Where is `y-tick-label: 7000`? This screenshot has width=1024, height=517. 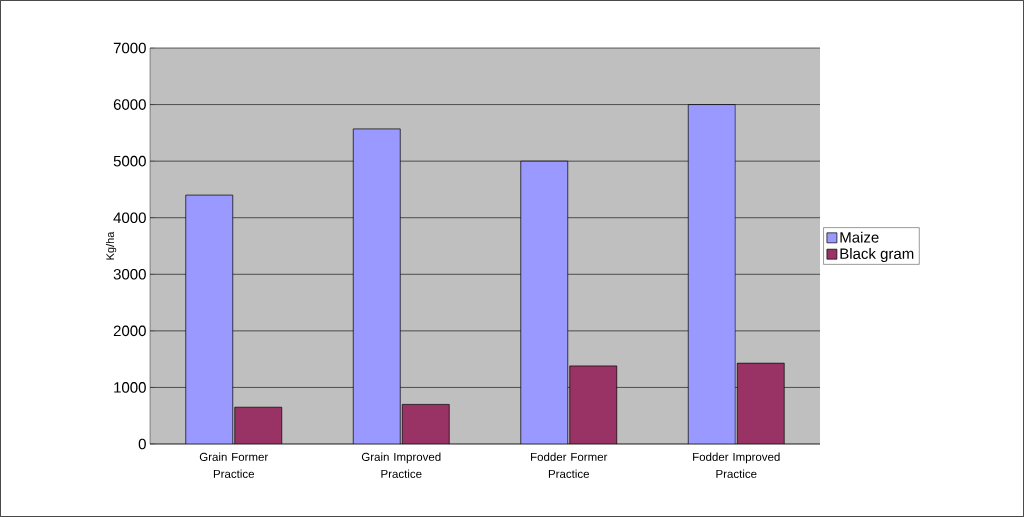 y-tick-label: 7000 is located at coordinates (129, 48).